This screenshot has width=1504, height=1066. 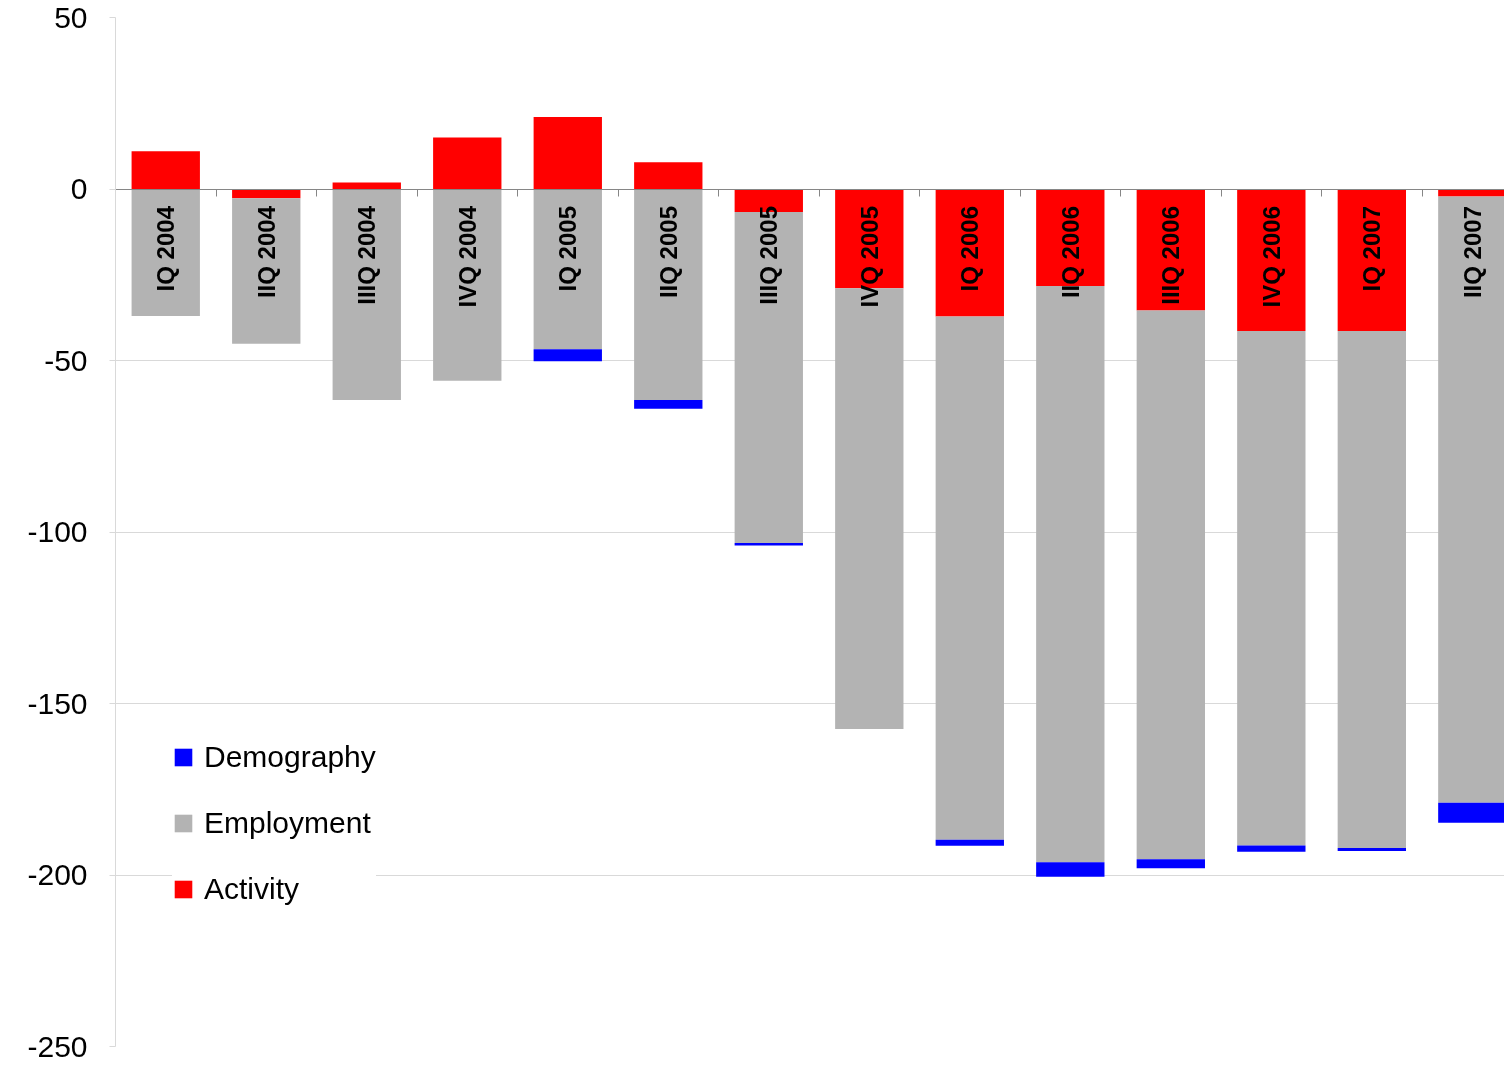 I want to click on x-tick-label: IIIQ 2004, so click(x=367, y=255).